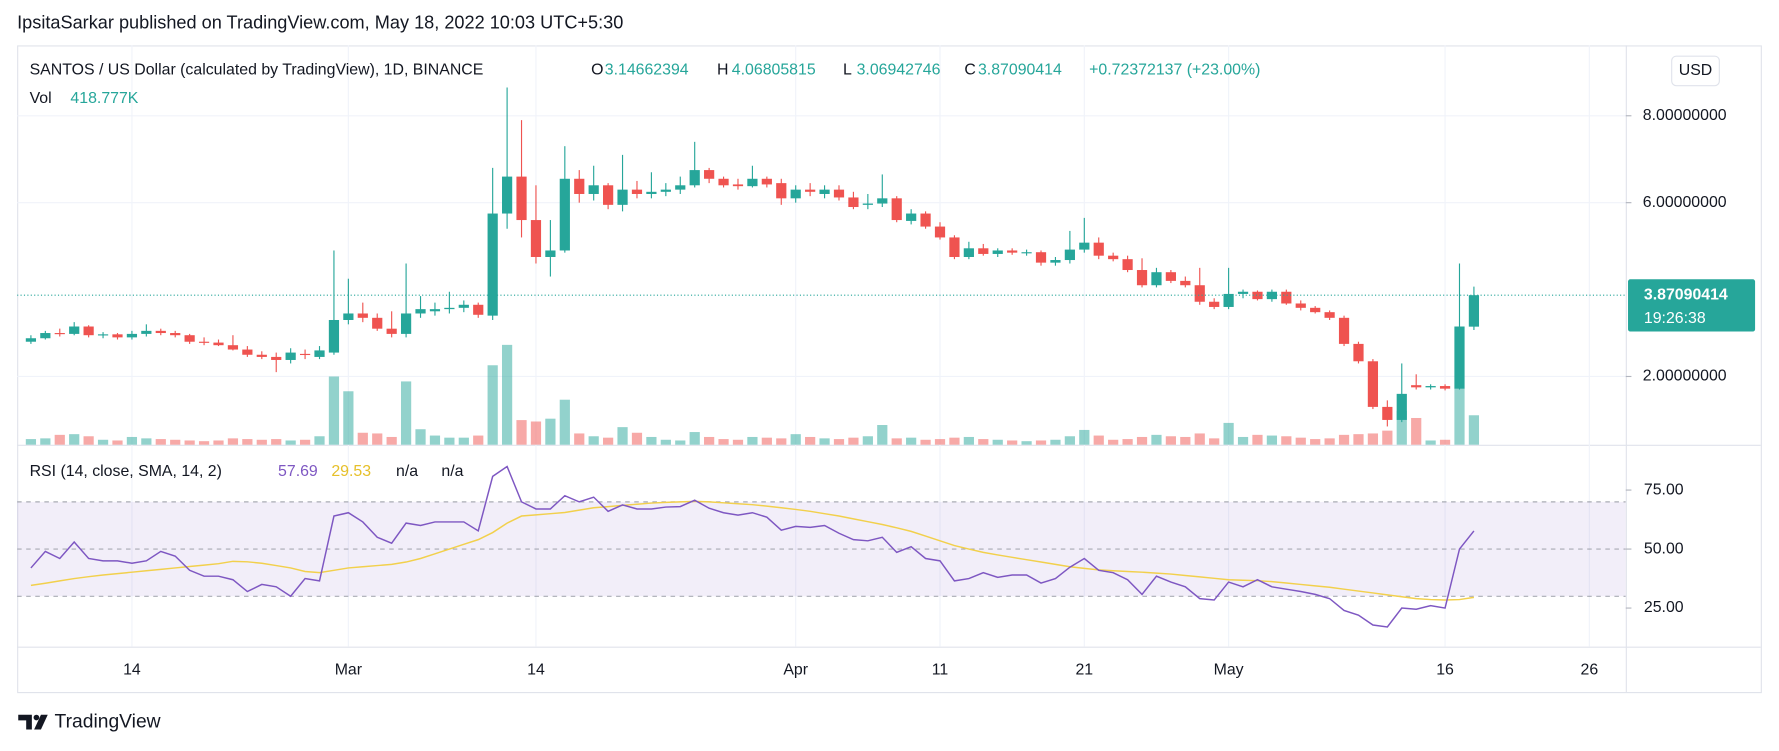 This screenshot has width=1779, height=751. What do you see at coordinates (1686, 294) in the screenshot?
I see `last-price-label: 3.87090414` at bounding box center [1686, 294].